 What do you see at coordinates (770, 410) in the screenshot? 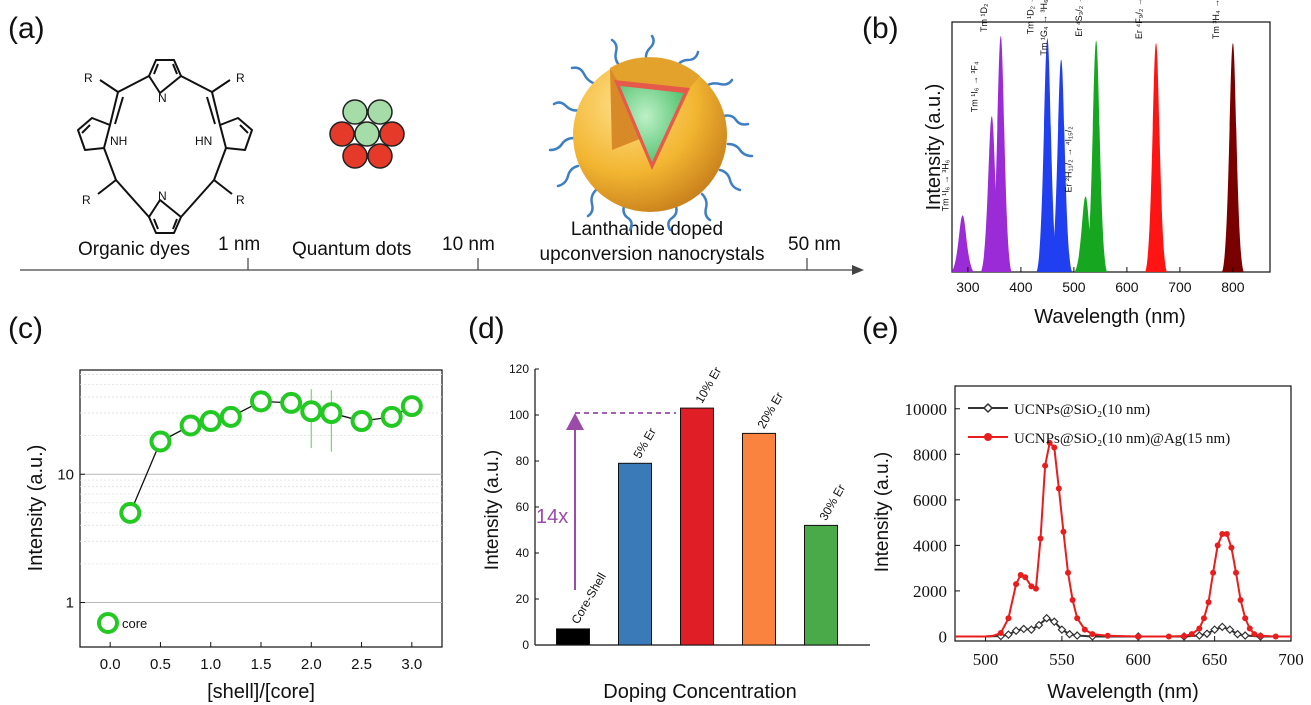
I see `panel-d-bar-label-3: 20% Er` at bounding box center [770, 410].